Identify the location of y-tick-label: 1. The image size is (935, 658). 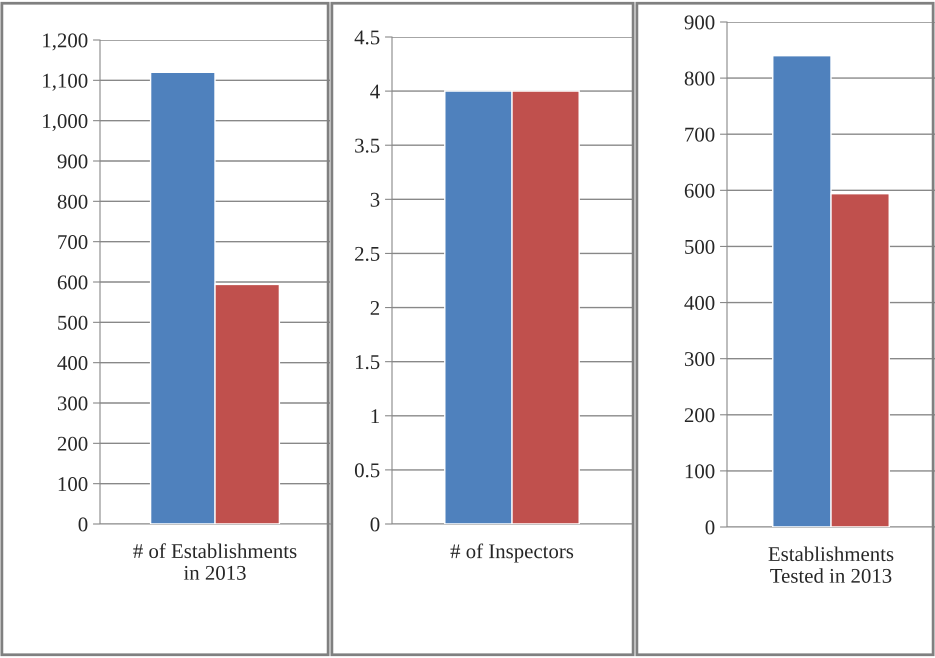
(375, 416).